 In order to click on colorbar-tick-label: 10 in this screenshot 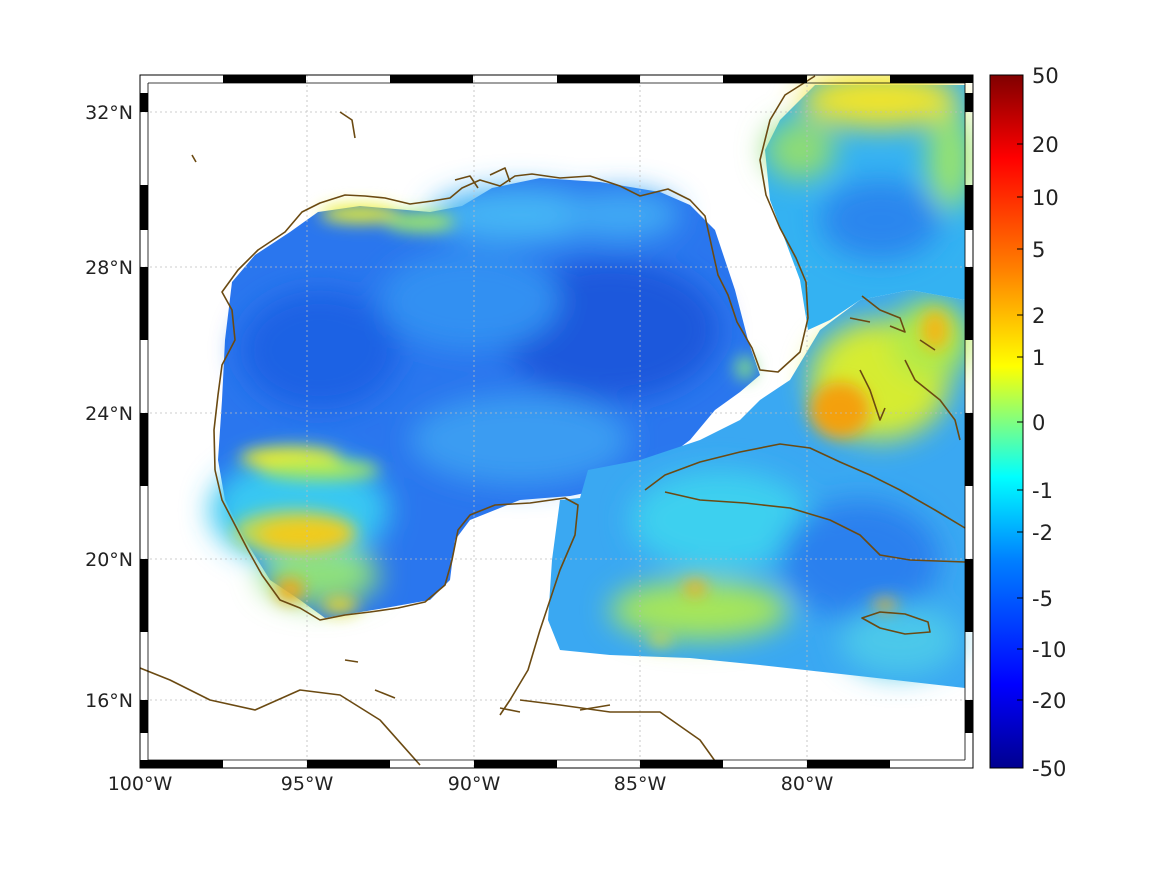, I will do `click(1045, 198)`.